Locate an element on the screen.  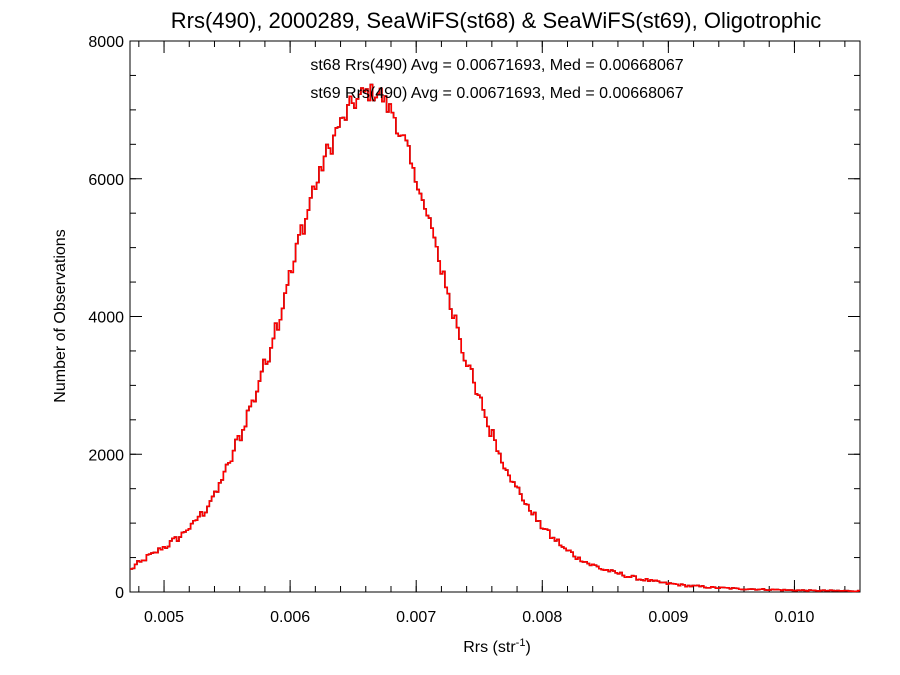
y-tick-label: 0 is located at coordinates (119, 593).